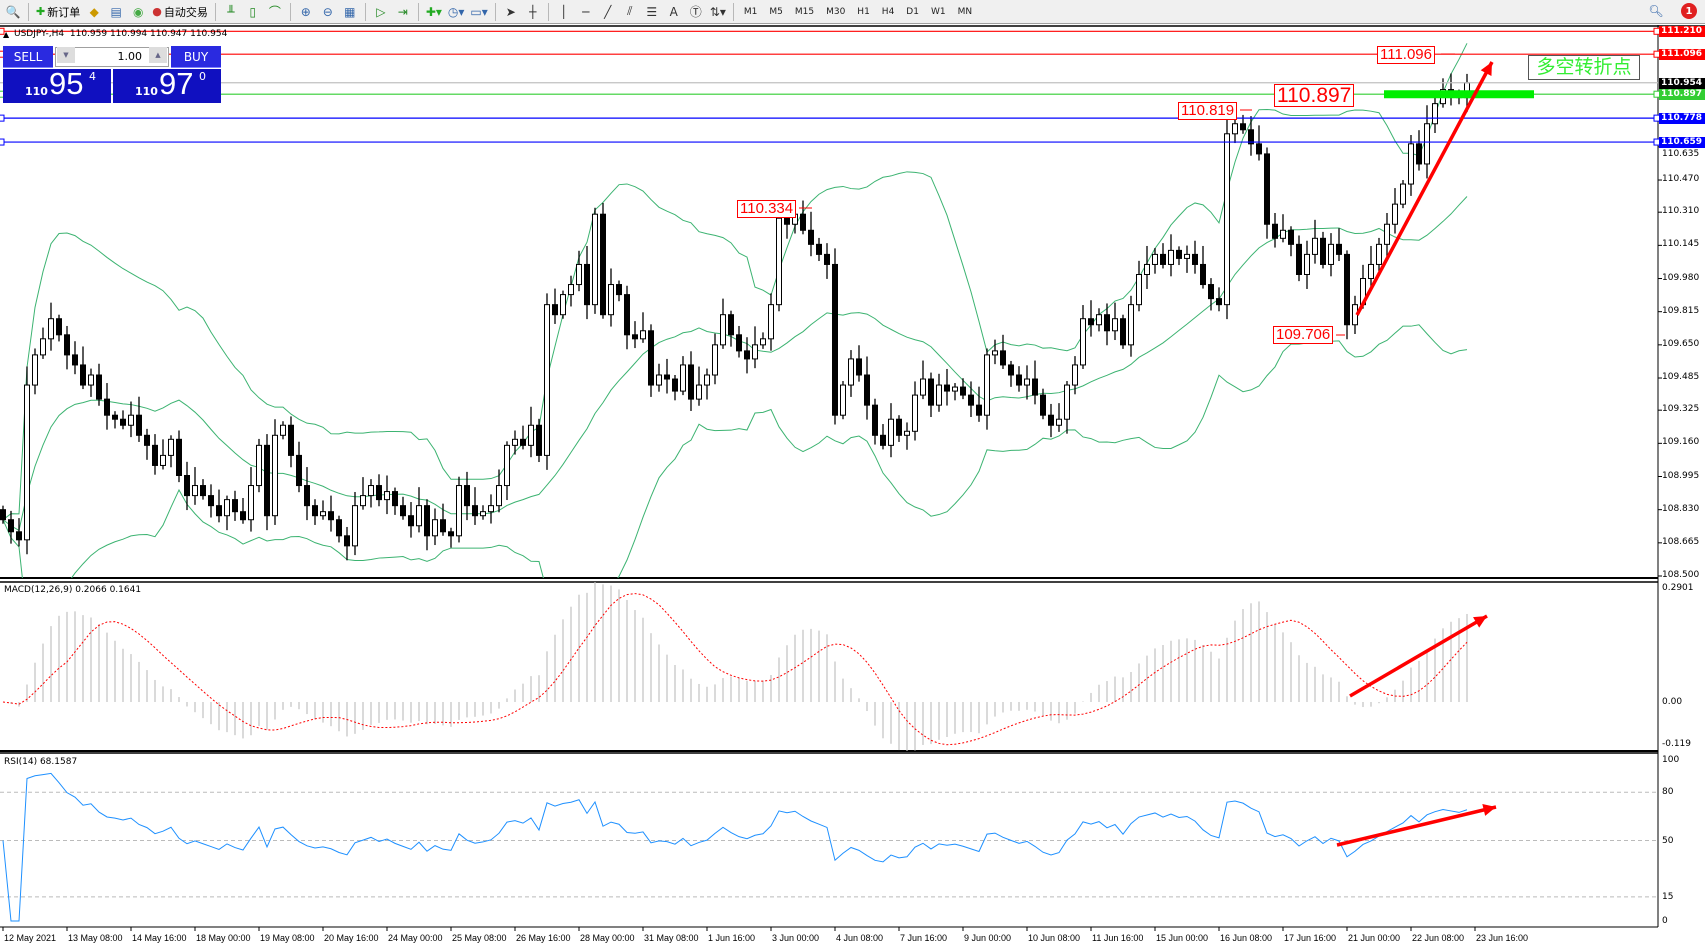 This screenshot has width=1705, height=947. Describe the element at coordinates (1689, 11) in the screenshot. I see `notification-badge: 1` at that location.